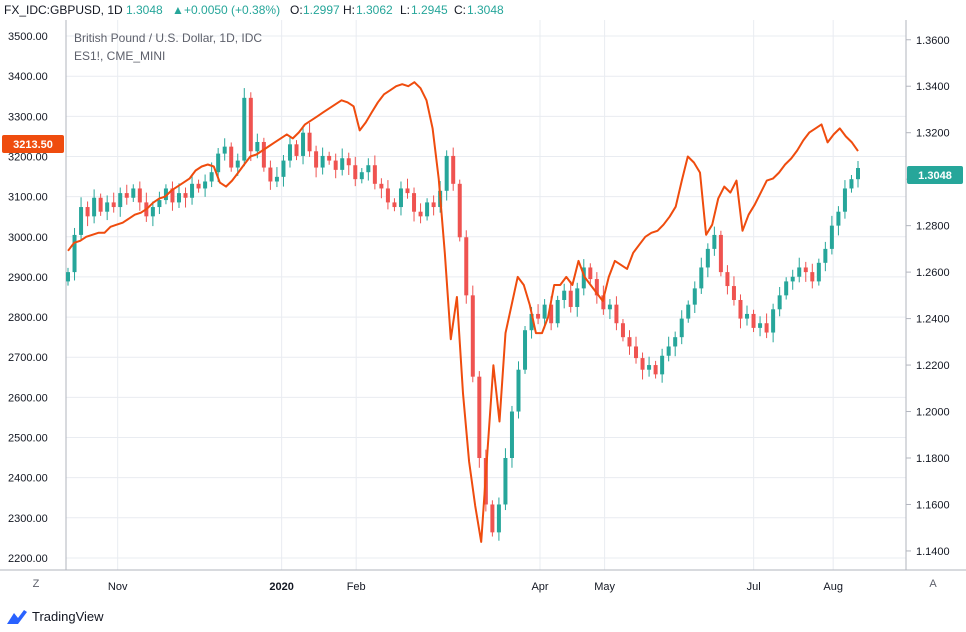  What do you see at coordinates (356, 587) in the screenshot?
I see `x-tick-label: Feb` at bounding box center [356, 587].